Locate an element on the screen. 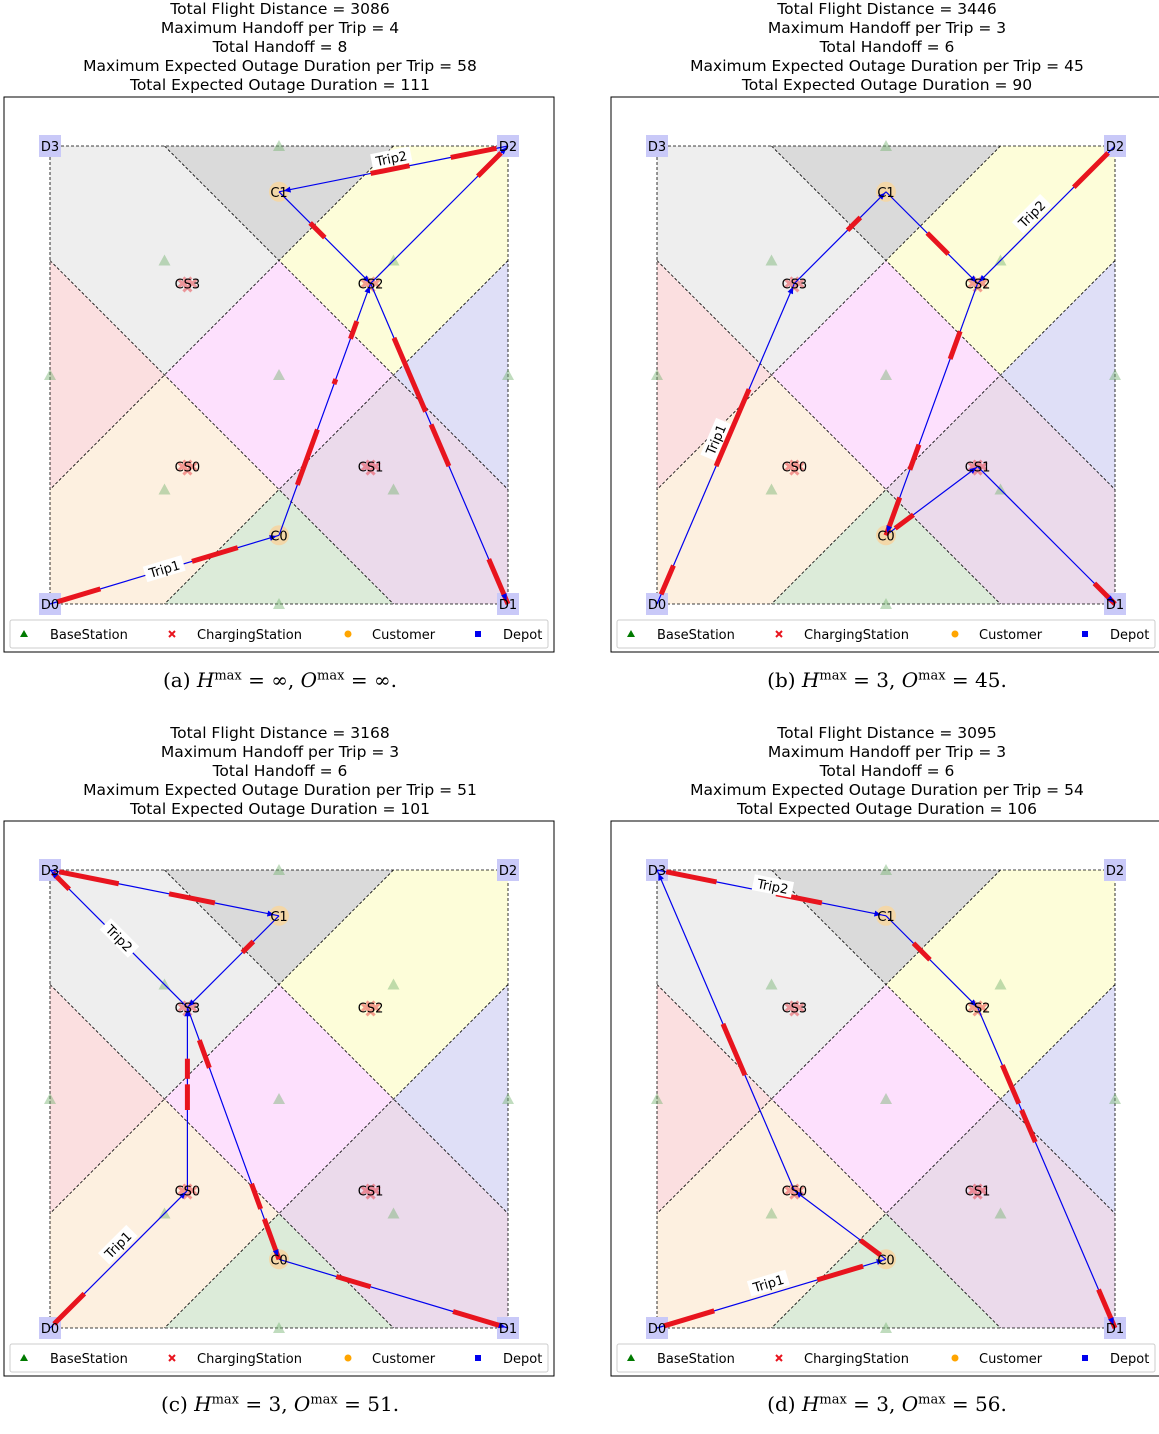 This screenshot has height=1434, width=1159. caption-o: 51 is located at coordinates (380, 1404).